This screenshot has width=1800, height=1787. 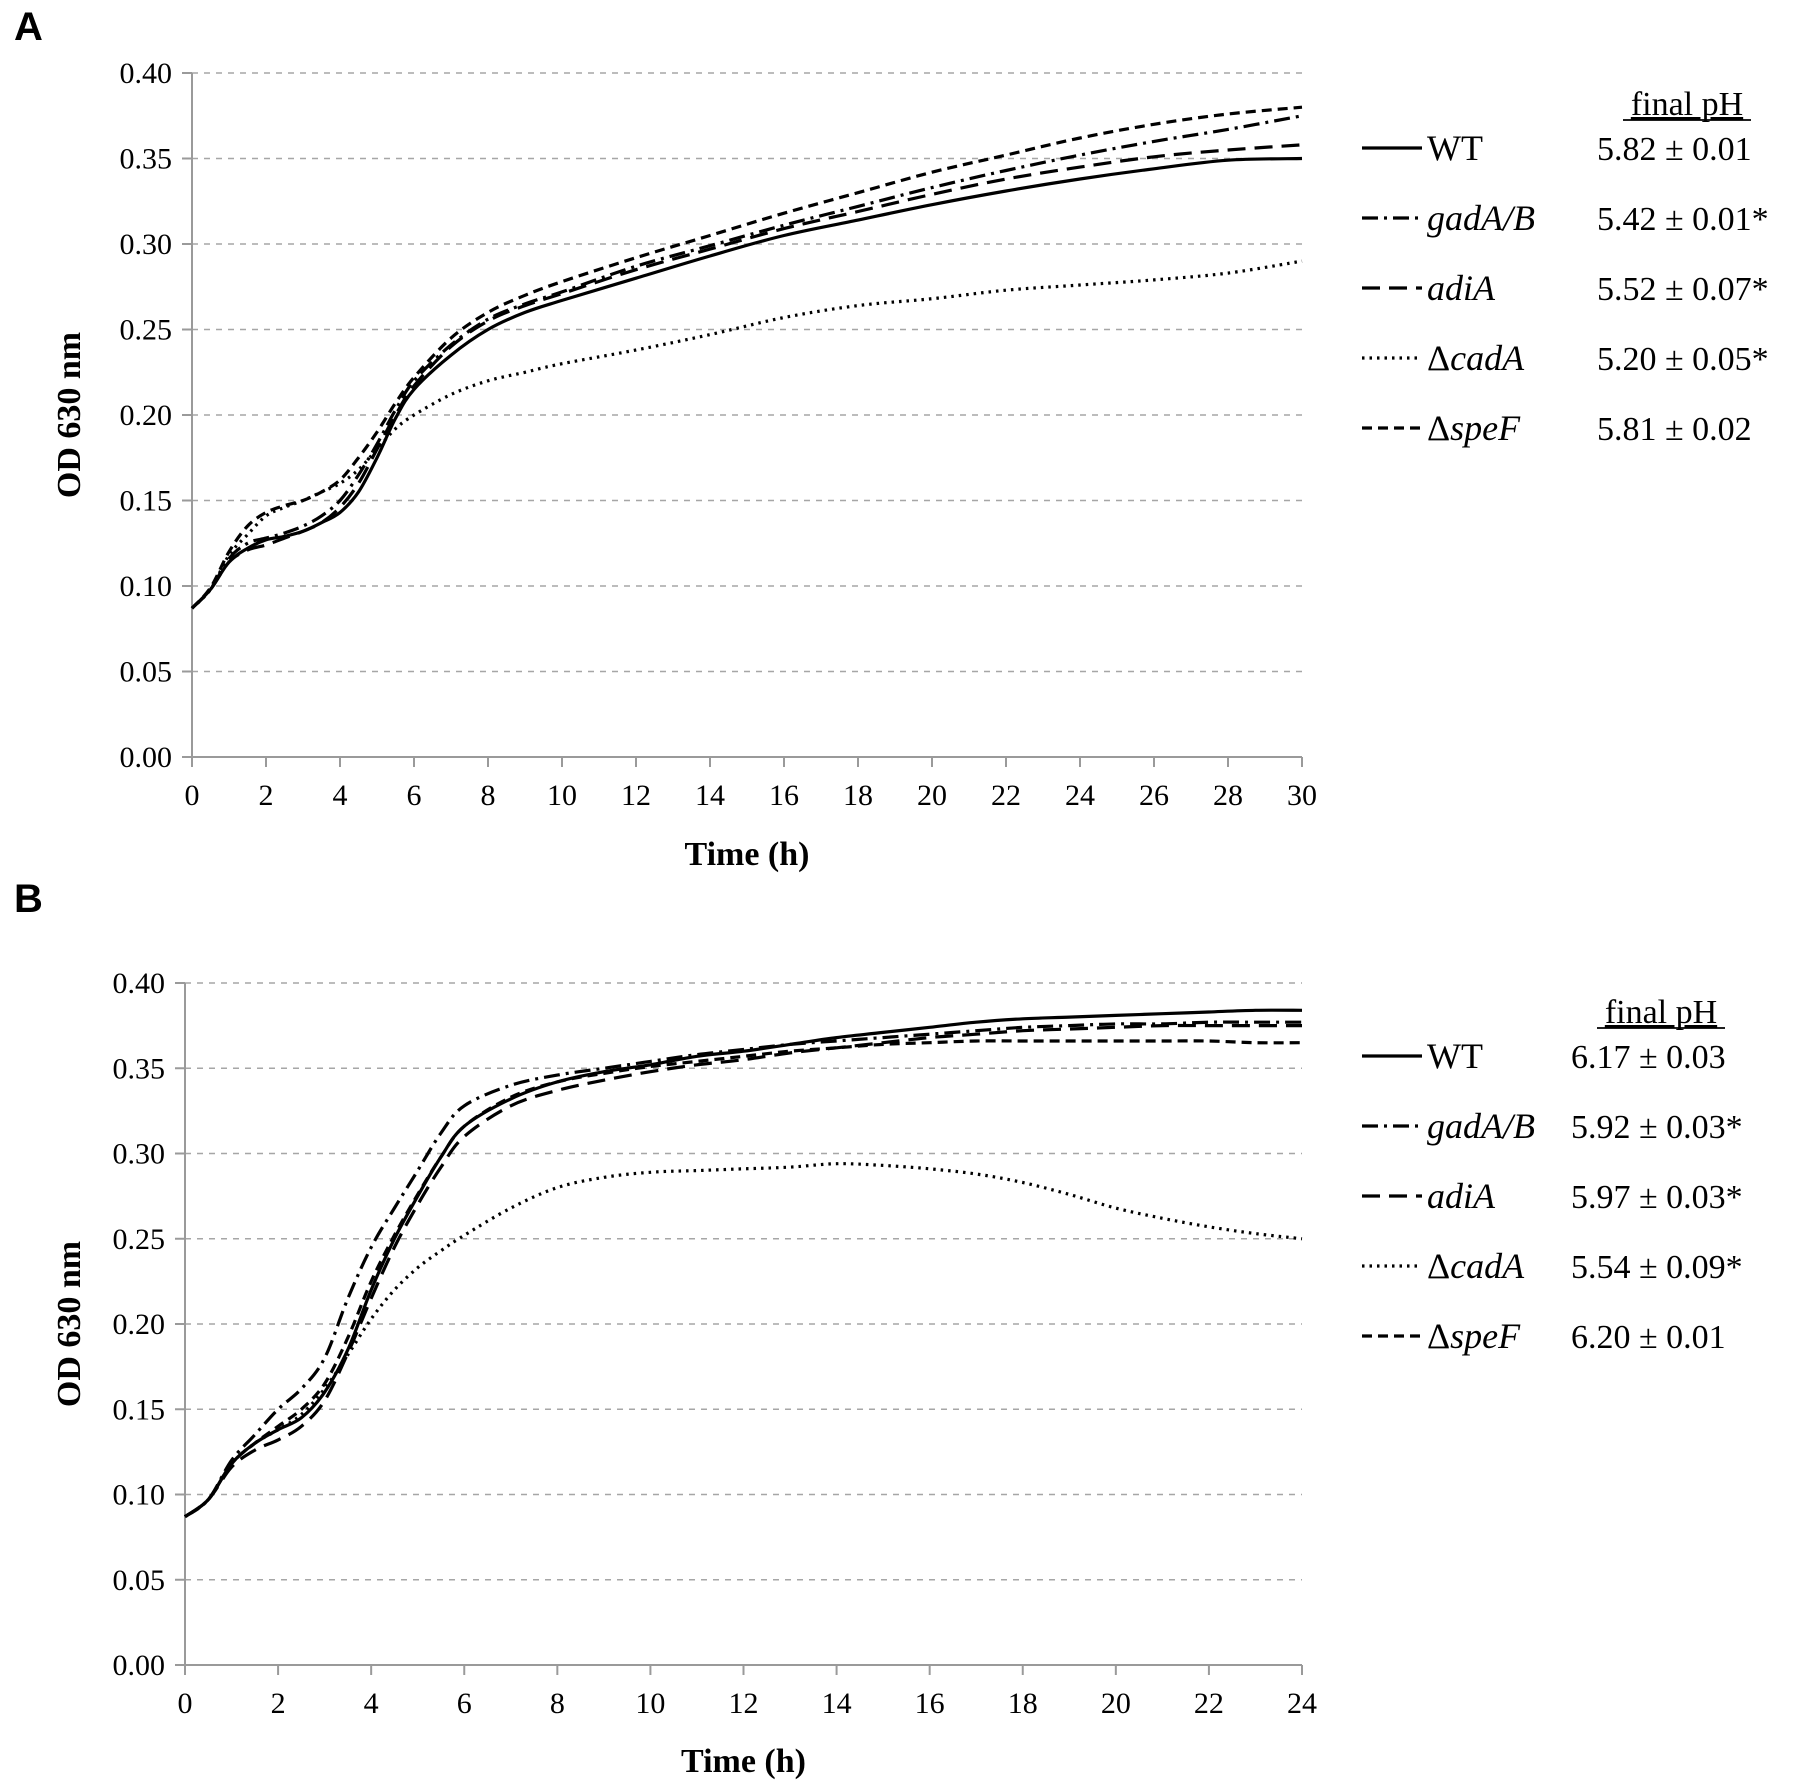 I want to click on panel-b-y-tick-label: 0.35, so click(x=139, y=1068).